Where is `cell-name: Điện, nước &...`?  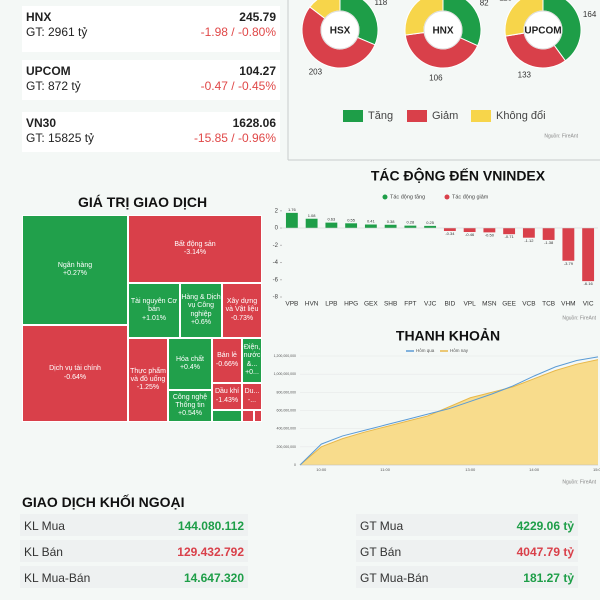 cell-name: Điện, nước &... is located at coordinates (252, 356).